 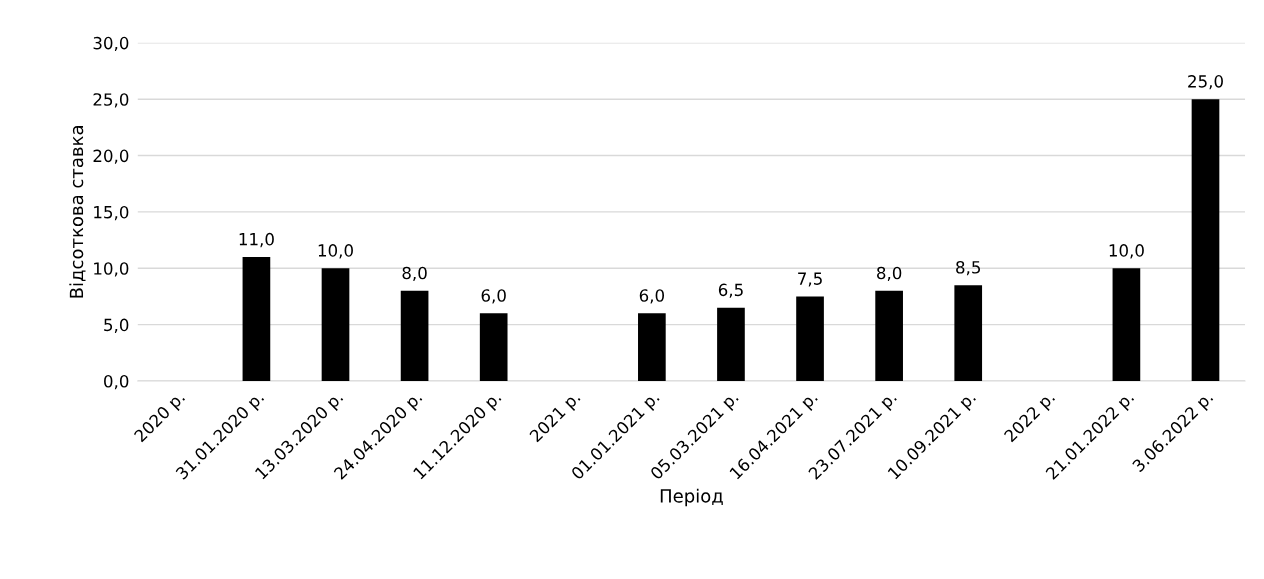 What do you see at coordinates (77, 212) in the screenshot?
I see `y-axis-title: Відсоткова ставка` at bounding box center [77, 212].